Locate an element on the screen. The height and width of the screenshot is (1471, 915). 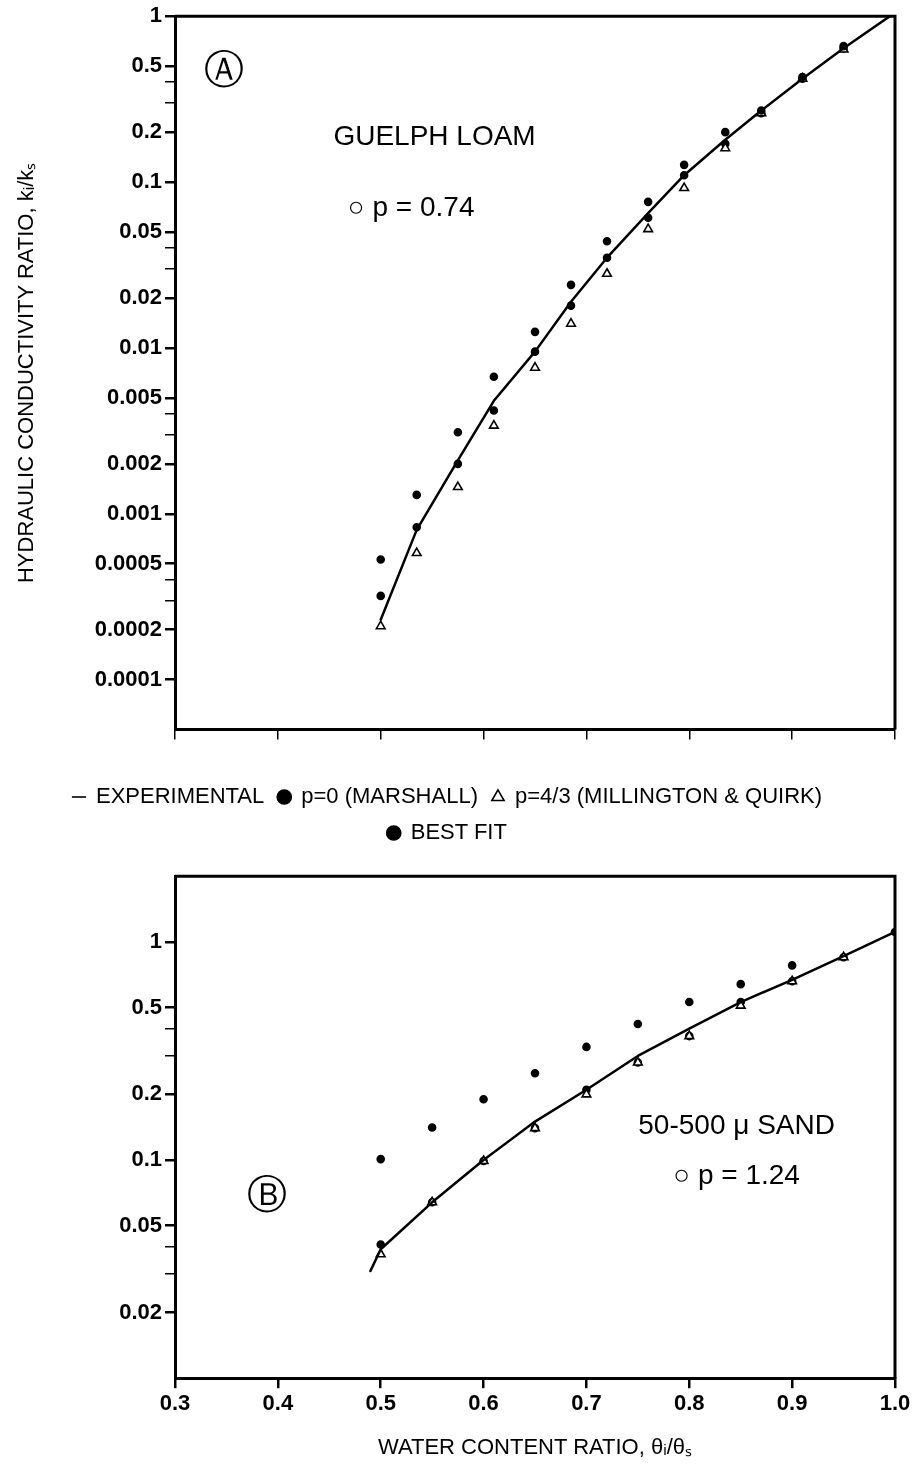
x-tick-label: 0.9 is located at coordinates (792, 1403).